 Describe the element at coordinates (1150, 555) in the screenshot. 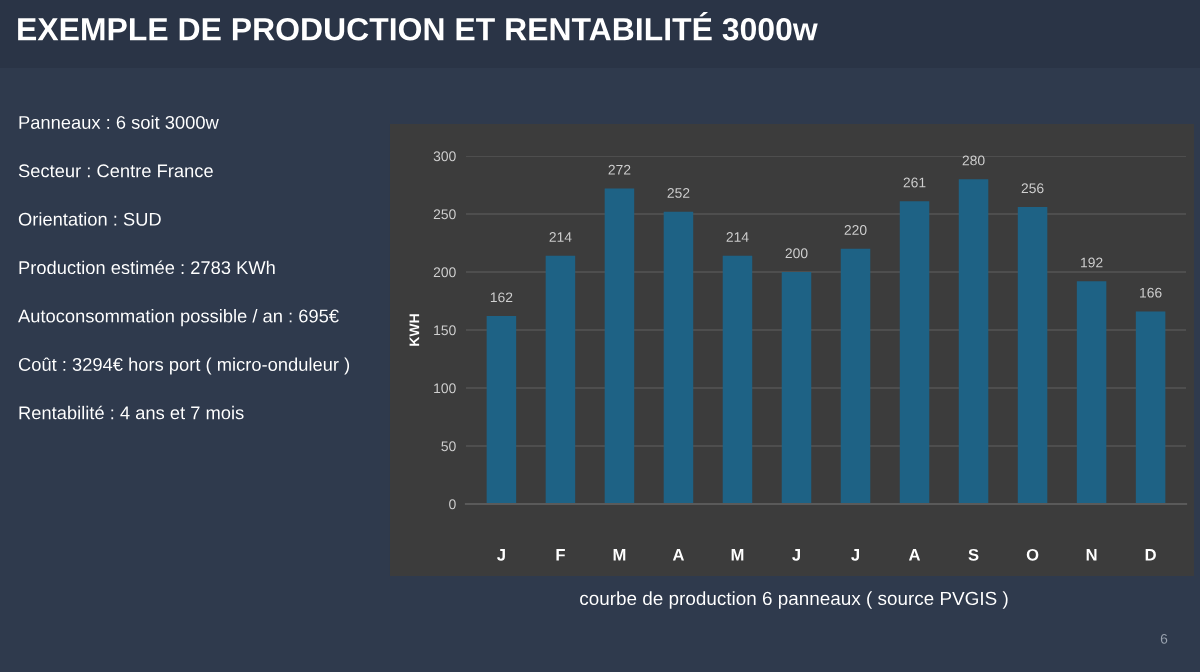

I see `x-tick-label: D` at that location.